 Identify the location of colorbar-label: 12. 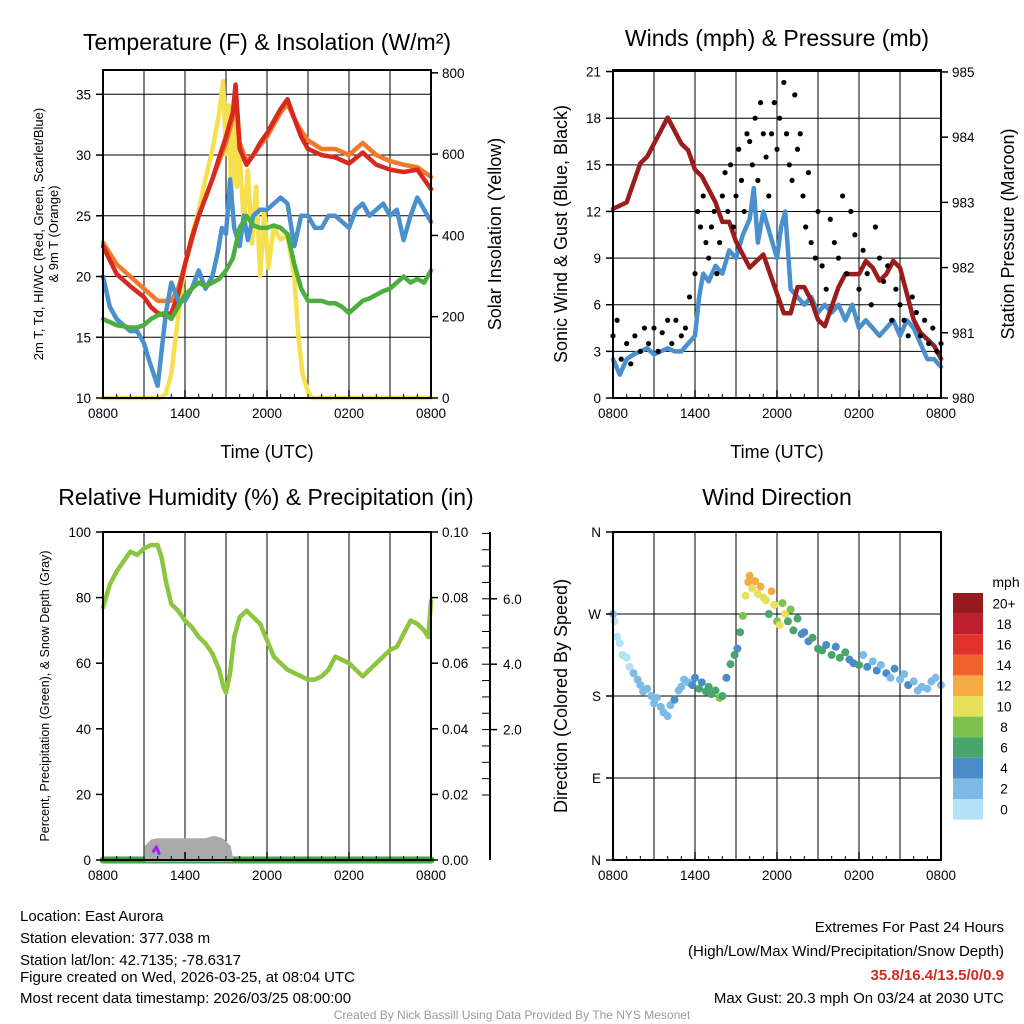
(1003, 686).